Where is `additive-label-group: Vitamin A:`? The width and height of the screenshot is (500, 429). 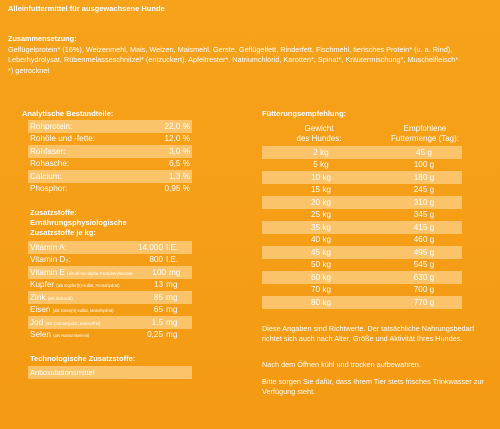 additive-label-group: Vitamin A: is located at coordinates (77, 247).